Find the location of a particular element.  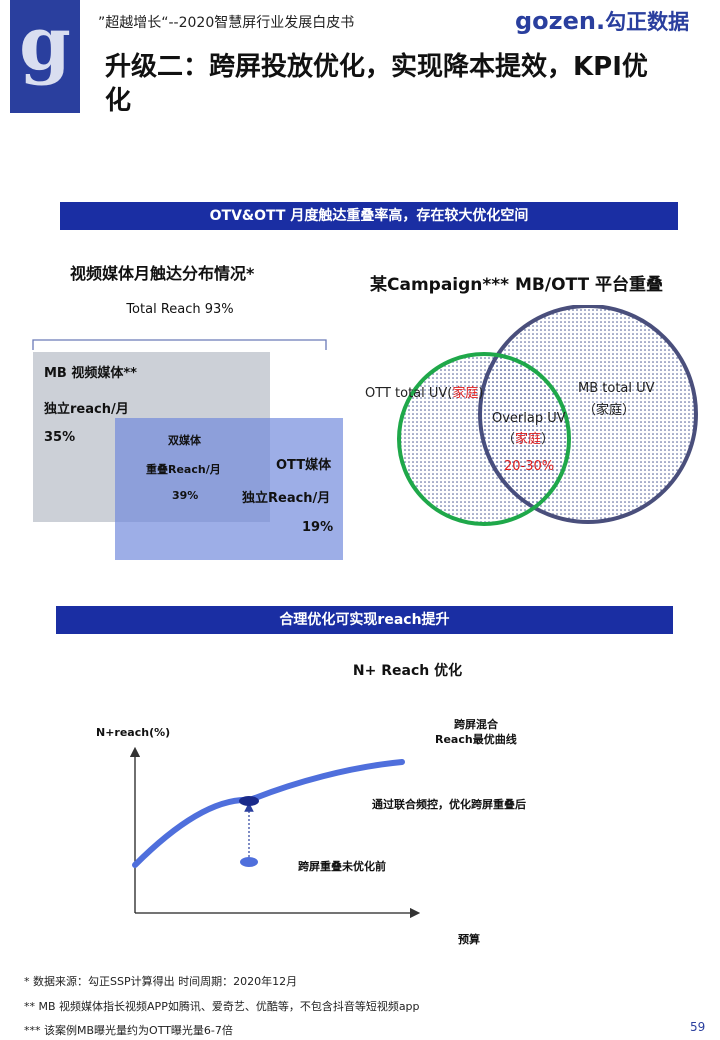

optimal-reach-curve is located at coordinates (268, 813).